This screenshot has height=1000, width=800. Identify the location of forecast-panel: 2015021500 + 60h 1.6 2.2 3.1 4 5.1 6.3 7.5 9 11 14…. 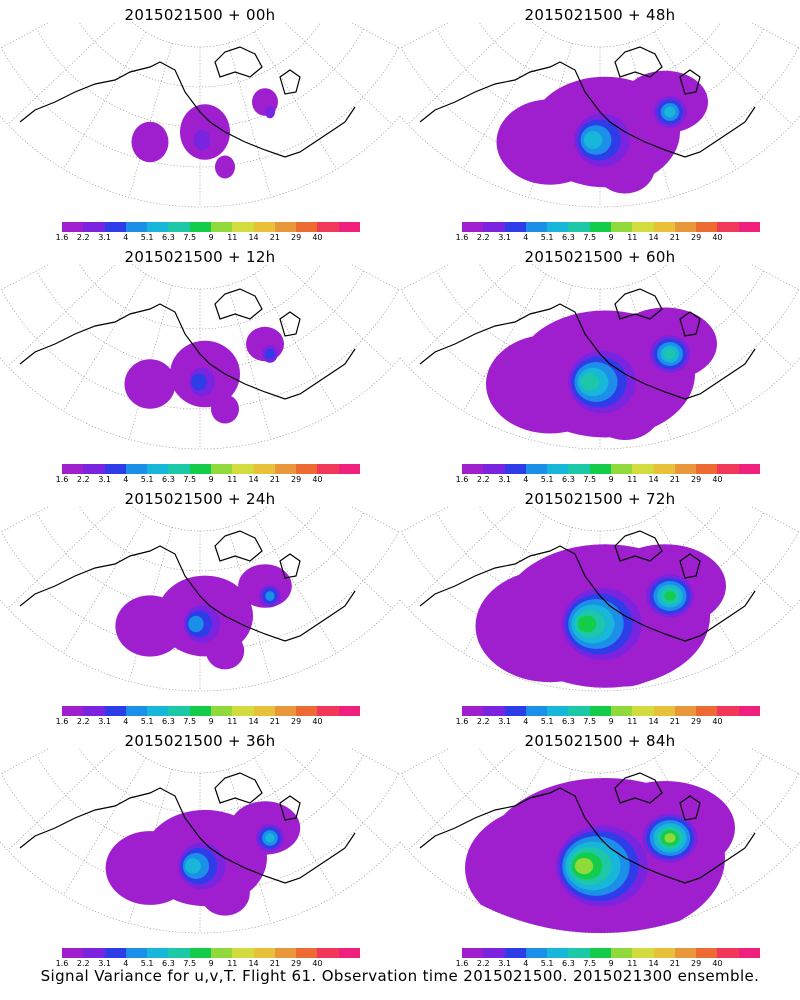
(600, 363).